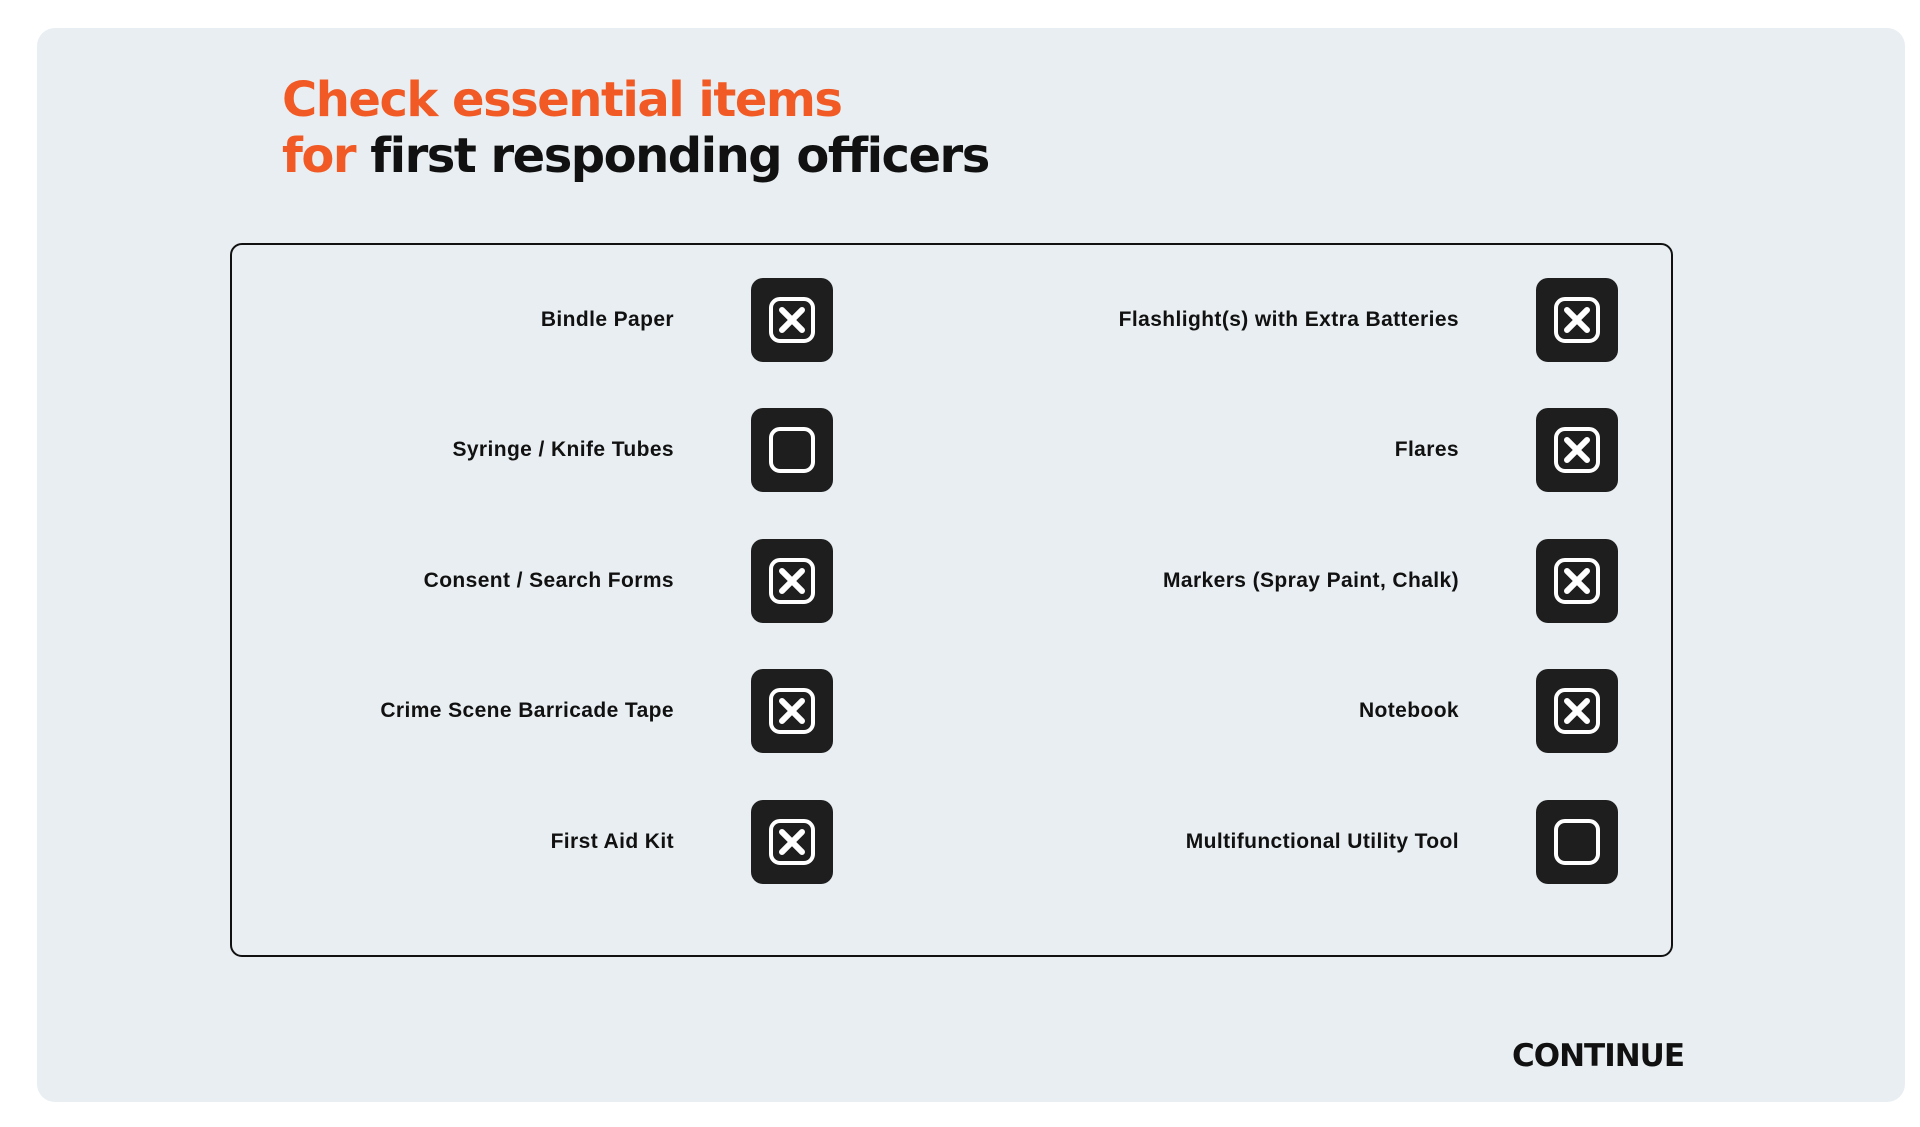 The width and height of the screenshot is (1920, 1127). I want to click on checklist-item-label: Markers (Spray Paint, Chalk), so click(1311, 580).